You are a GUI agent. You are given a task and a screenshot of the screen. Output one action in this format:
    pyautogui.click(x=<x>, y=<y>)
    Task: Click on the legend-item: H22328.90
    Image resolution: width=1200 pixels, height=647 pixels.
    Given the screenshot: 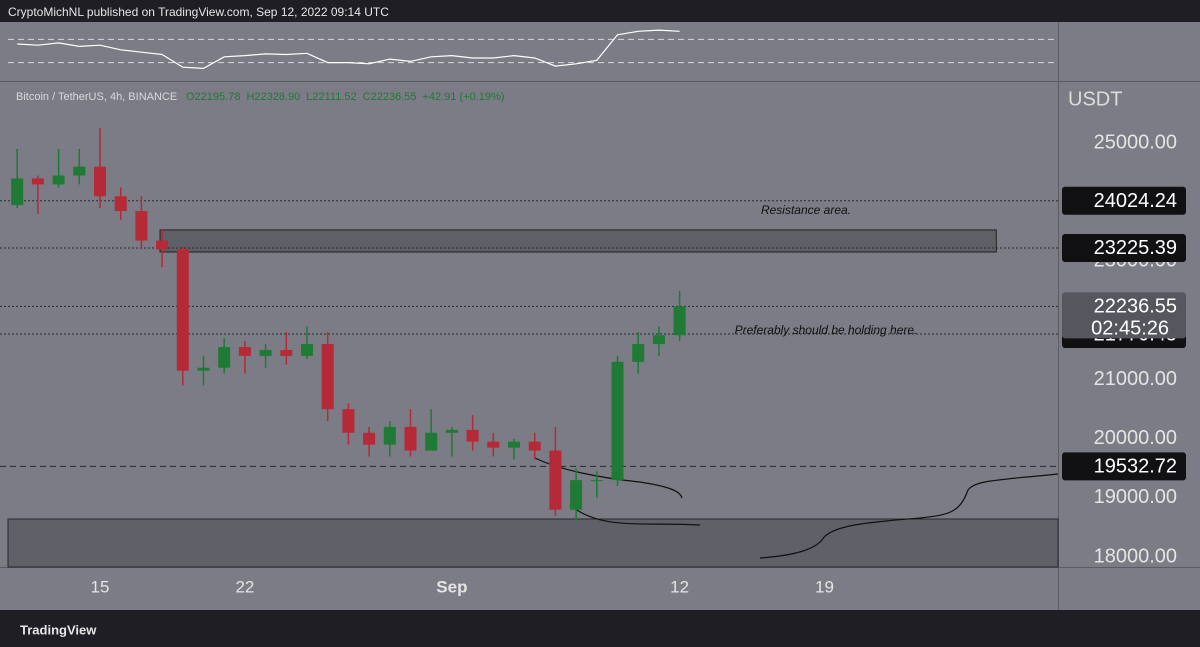 What is the action you would take?
    pyautogui.click(x=273, y=97)
    